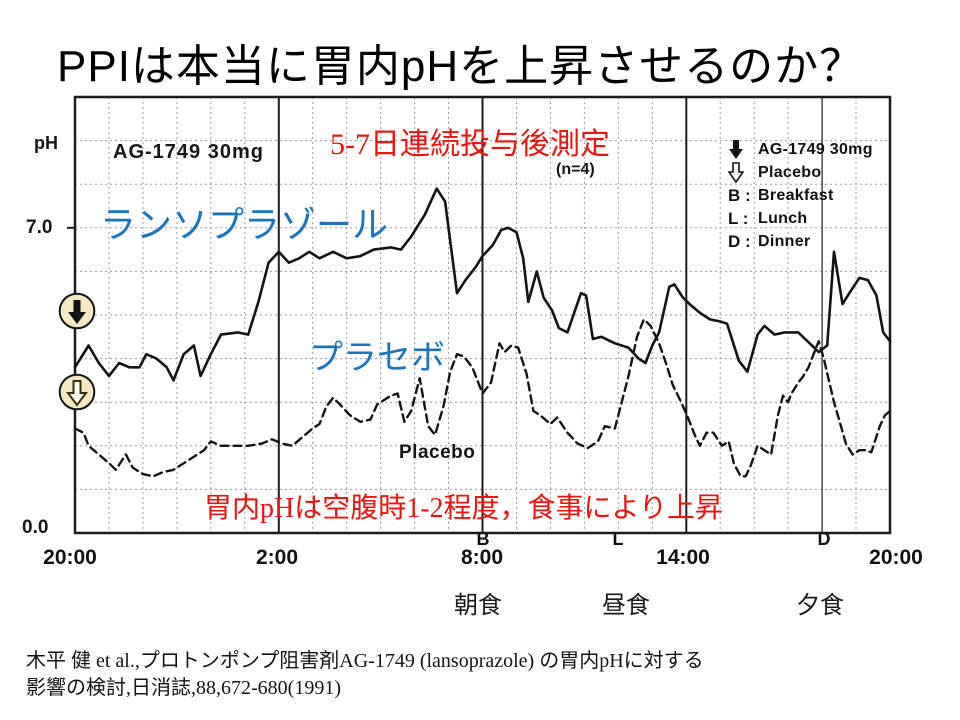  What do you see at coordinates (626, 605) in the screenshot?
I see `meal-label-lunch: 昼食` at bounding box center [626, 605].